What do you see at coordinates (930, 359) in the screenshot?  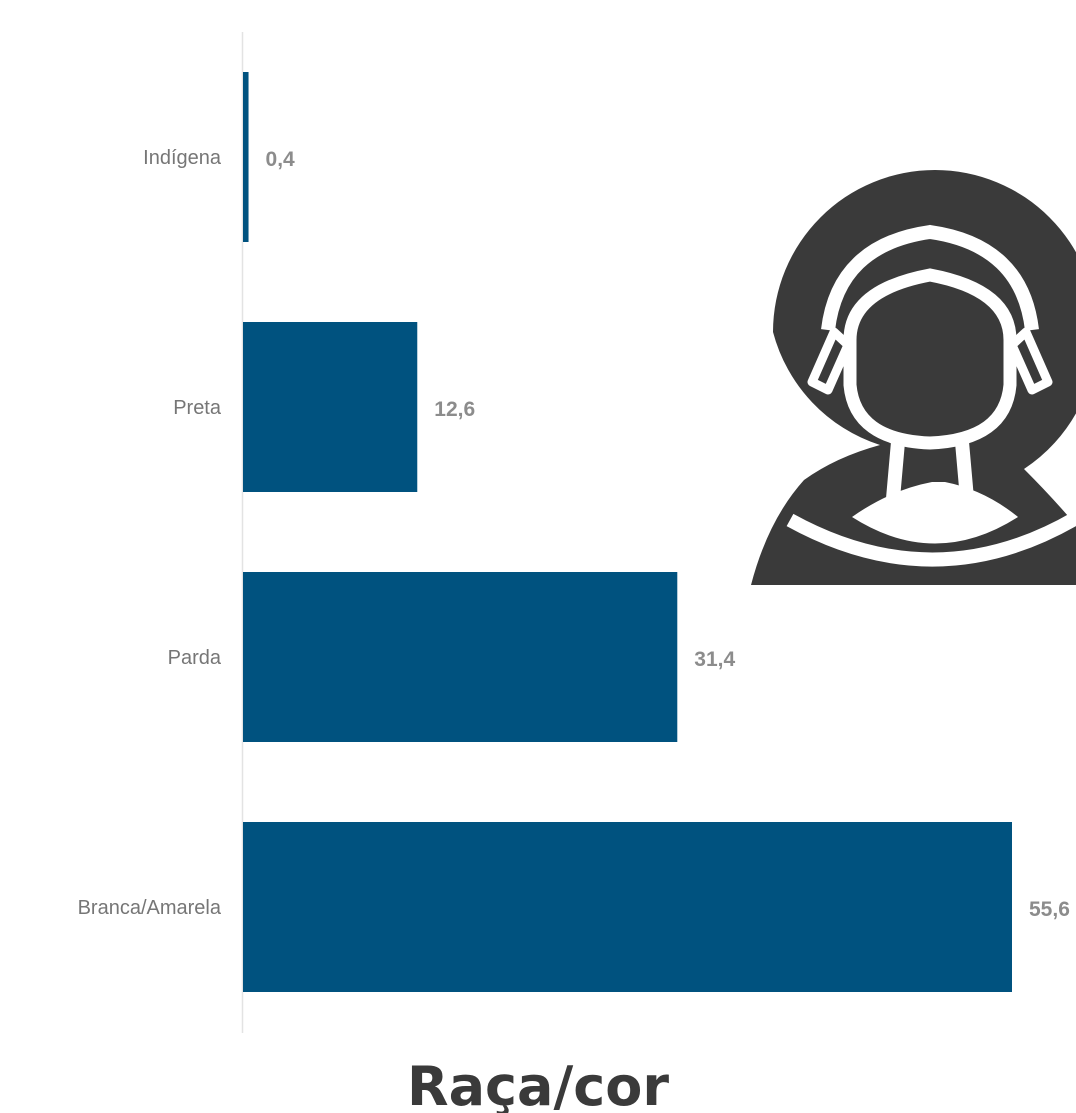 I see `icon-face-outline` at bounding box center [930, 359].